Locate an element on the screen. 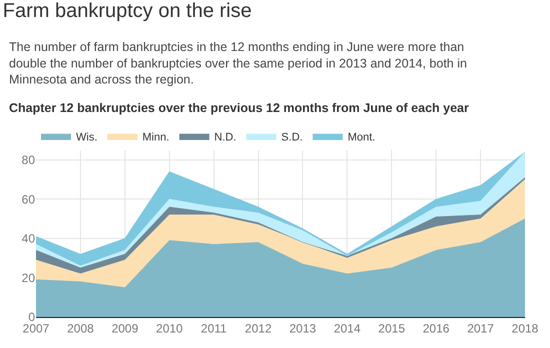 The height and width of the screenshot is (348, 550). x-tick-label: 2010 is located at coordinates (170, 328).